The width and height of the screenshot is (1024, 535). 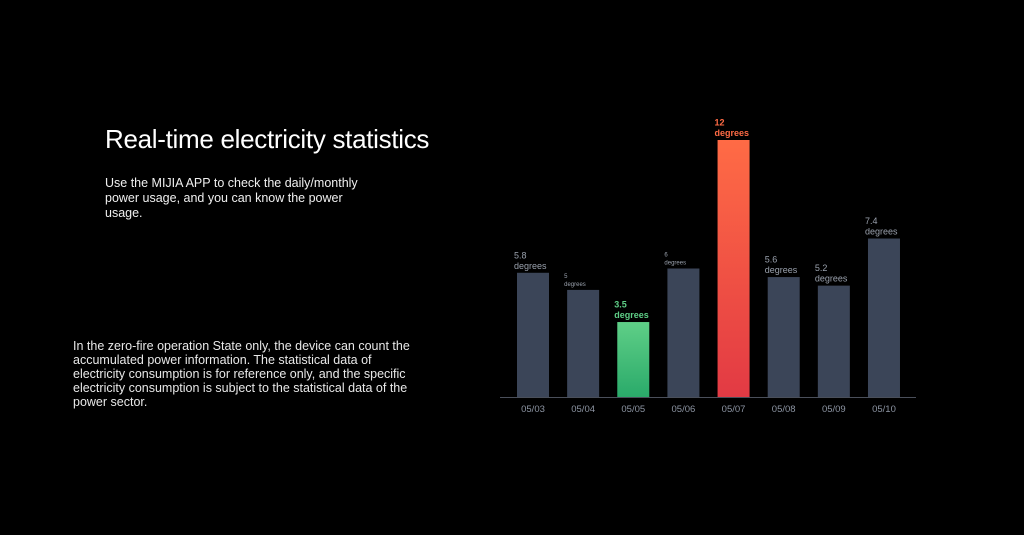 I want to click on value-number: 5.8, so click(x=520, y=255).